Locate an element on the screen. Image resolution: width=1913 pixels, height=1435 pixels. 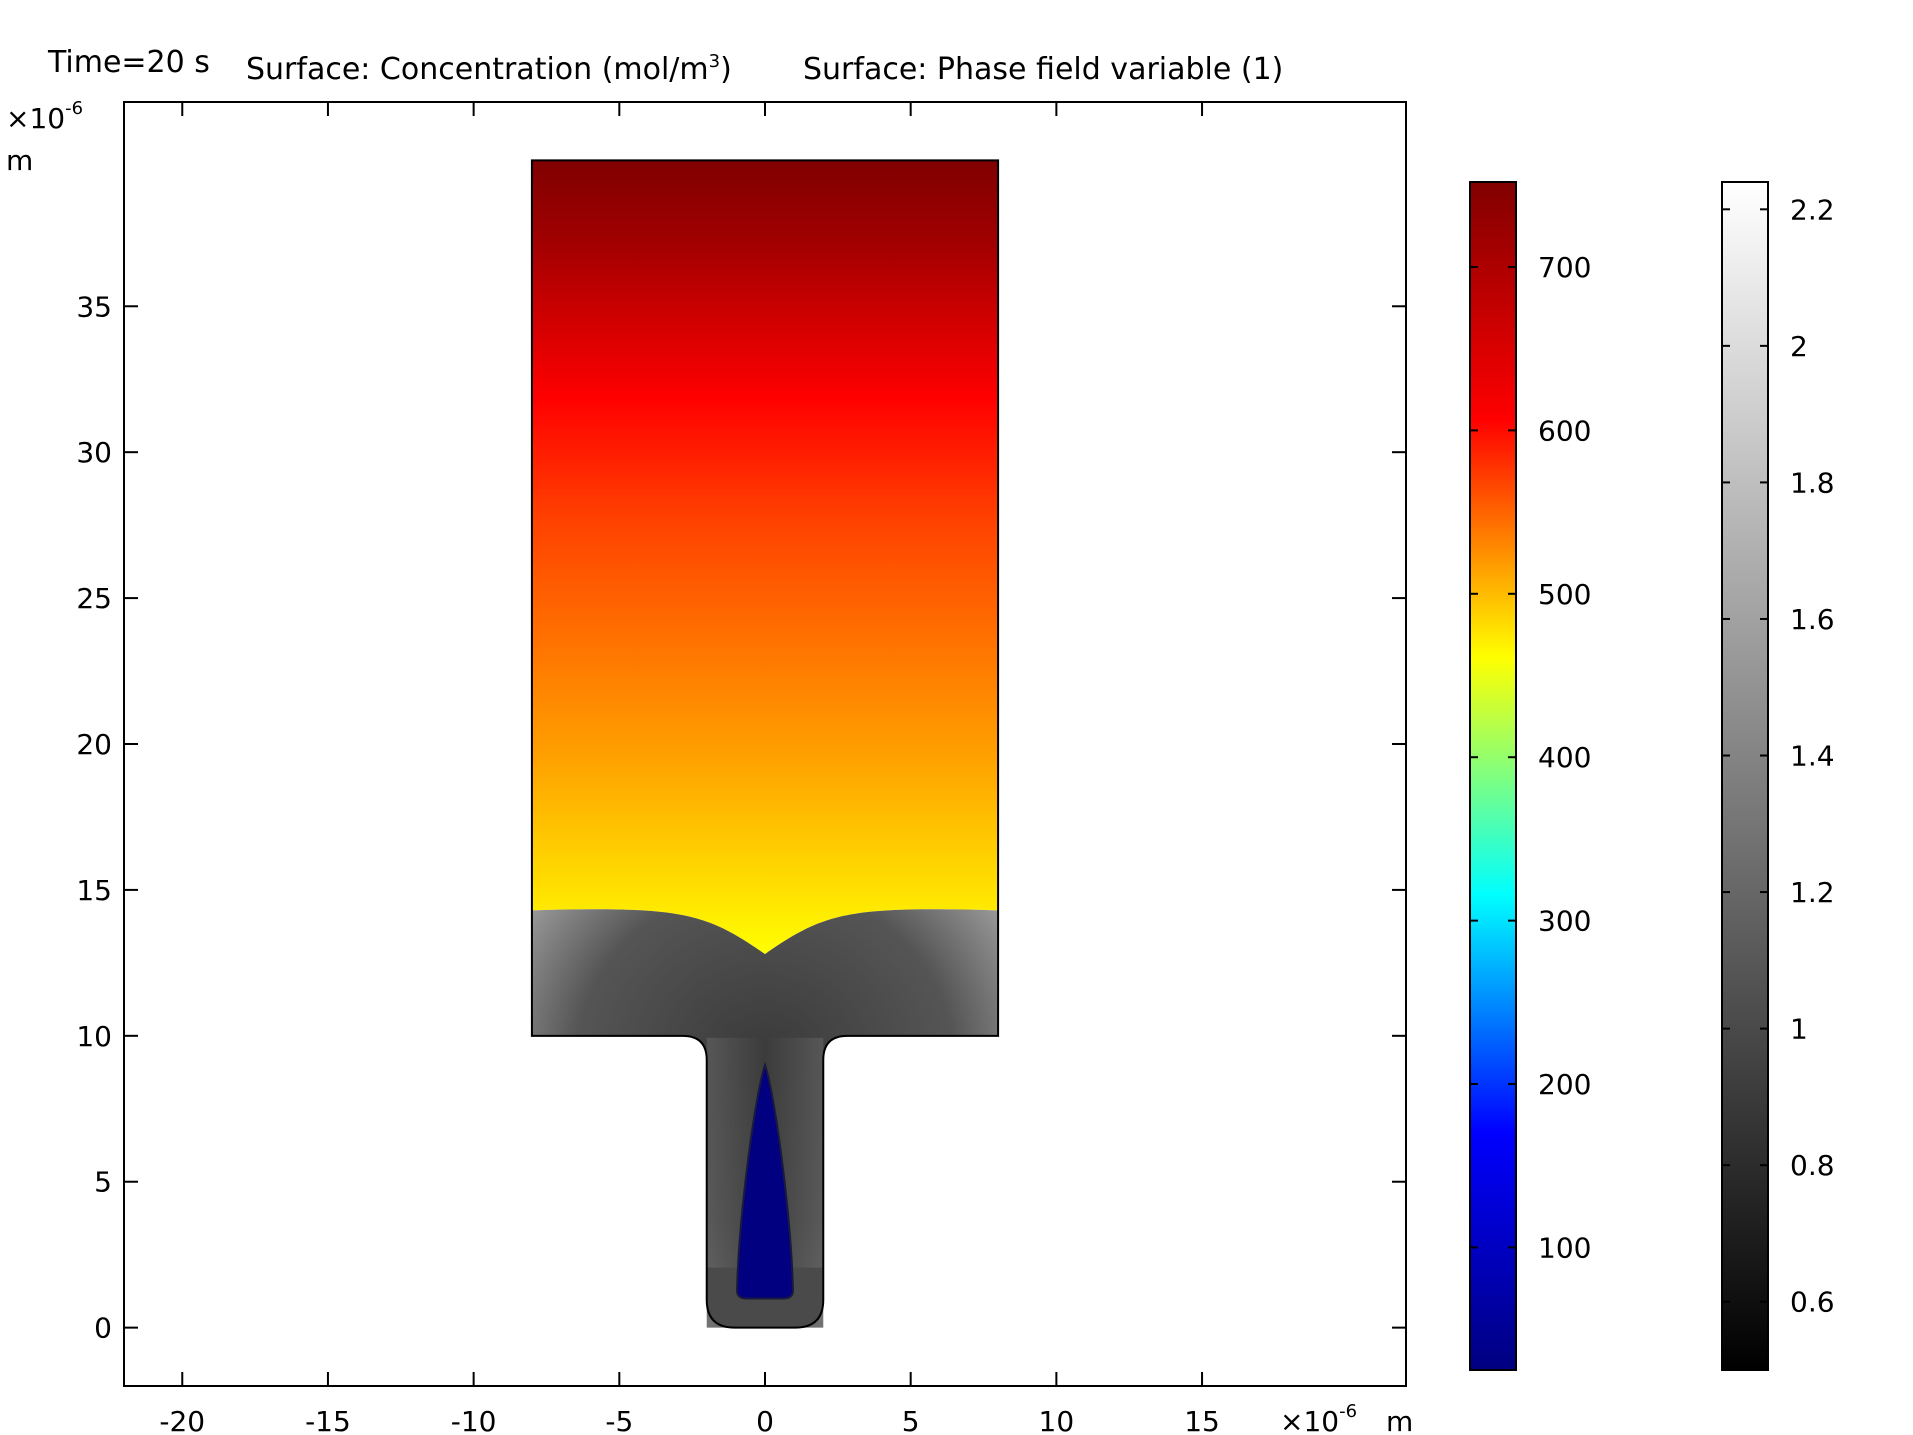
colorbar-phase-field: 0.6 0.8 1 1.2 1.4 1.6 1.8 2 2.2 is located at coordinates (1778, 776).